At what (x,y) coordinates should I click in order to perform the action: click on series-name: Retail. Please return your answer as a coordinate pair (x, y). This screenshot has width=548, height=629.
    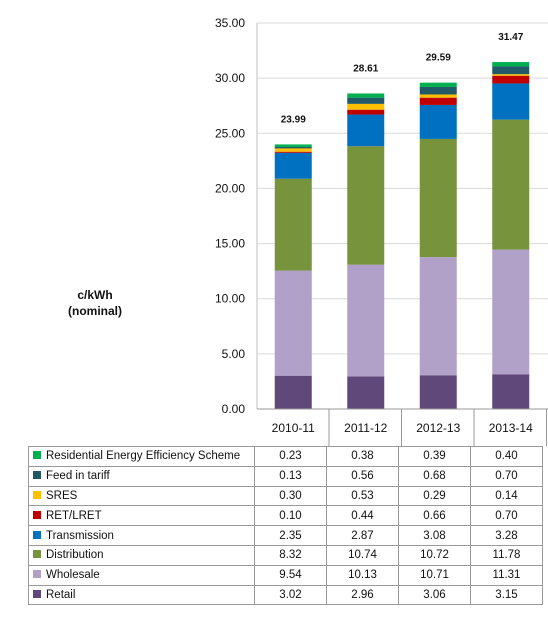
    Looking at the image, I should click on (61, 594).